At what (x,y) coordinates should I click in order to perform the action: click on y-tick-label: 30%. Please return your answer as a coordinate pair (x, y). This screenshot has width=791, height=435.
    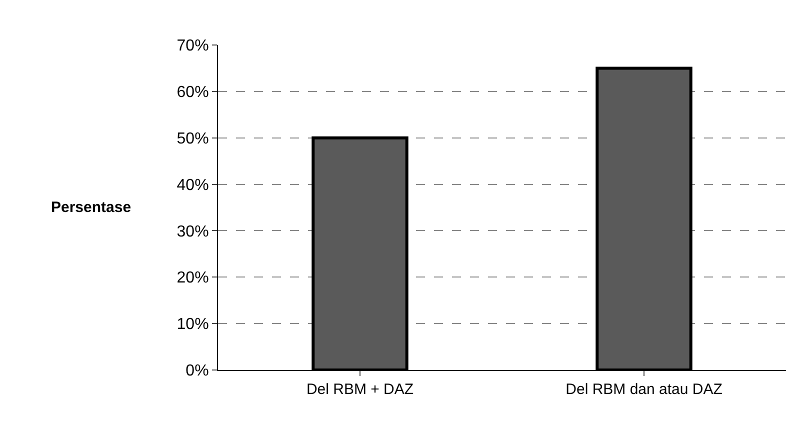
    Looking at the image, I should click on (192, 231).